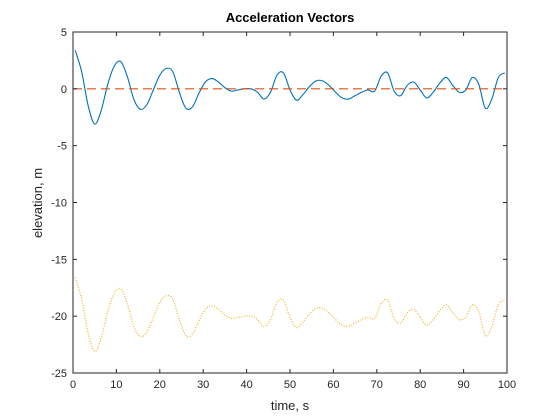  What do you see at coordinates (64, 33) in the screenshot?
I see `y-tick-label: 5` at bounding box center [64, 33].